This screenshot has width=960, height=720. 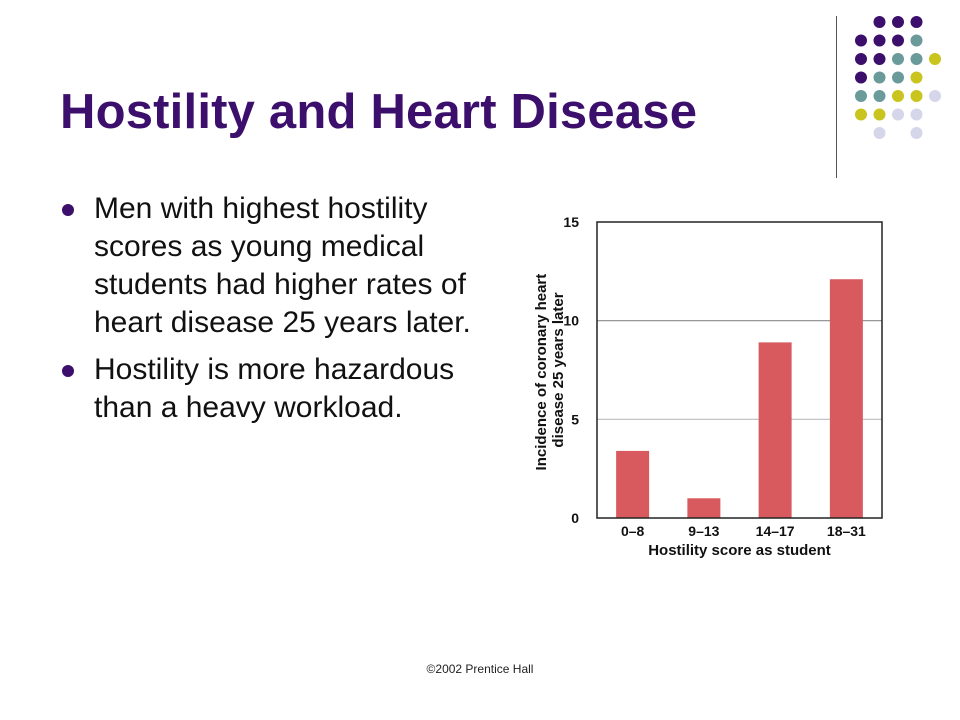 I want to click on chart-y-tick-label: 10, so click(x=571, y=321).